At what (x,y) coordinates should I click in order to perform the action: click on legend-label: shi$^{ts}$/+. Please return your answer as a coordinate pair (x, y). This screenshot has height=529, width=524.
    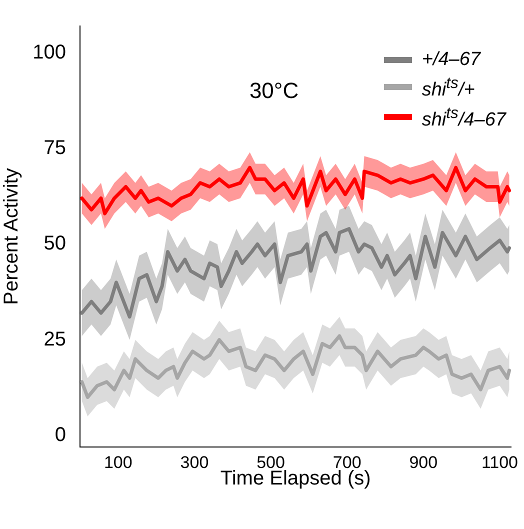
    Looking at the image, I should click on (448, 88).